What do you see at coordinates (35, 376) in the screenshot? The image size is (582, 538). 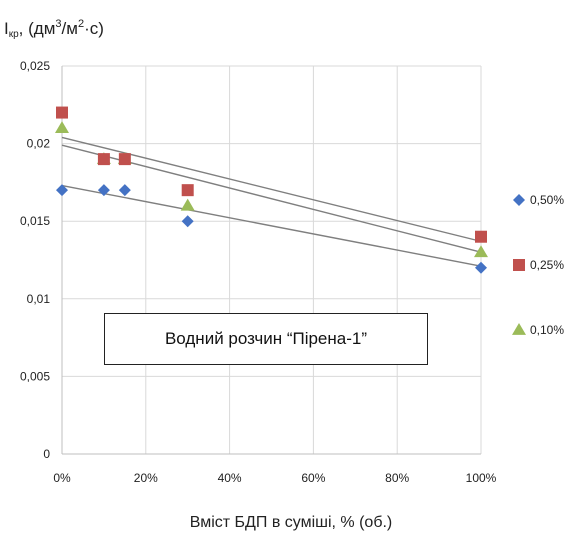 I see `y-tick-label: 0,005` at bounding box center [35, 376].